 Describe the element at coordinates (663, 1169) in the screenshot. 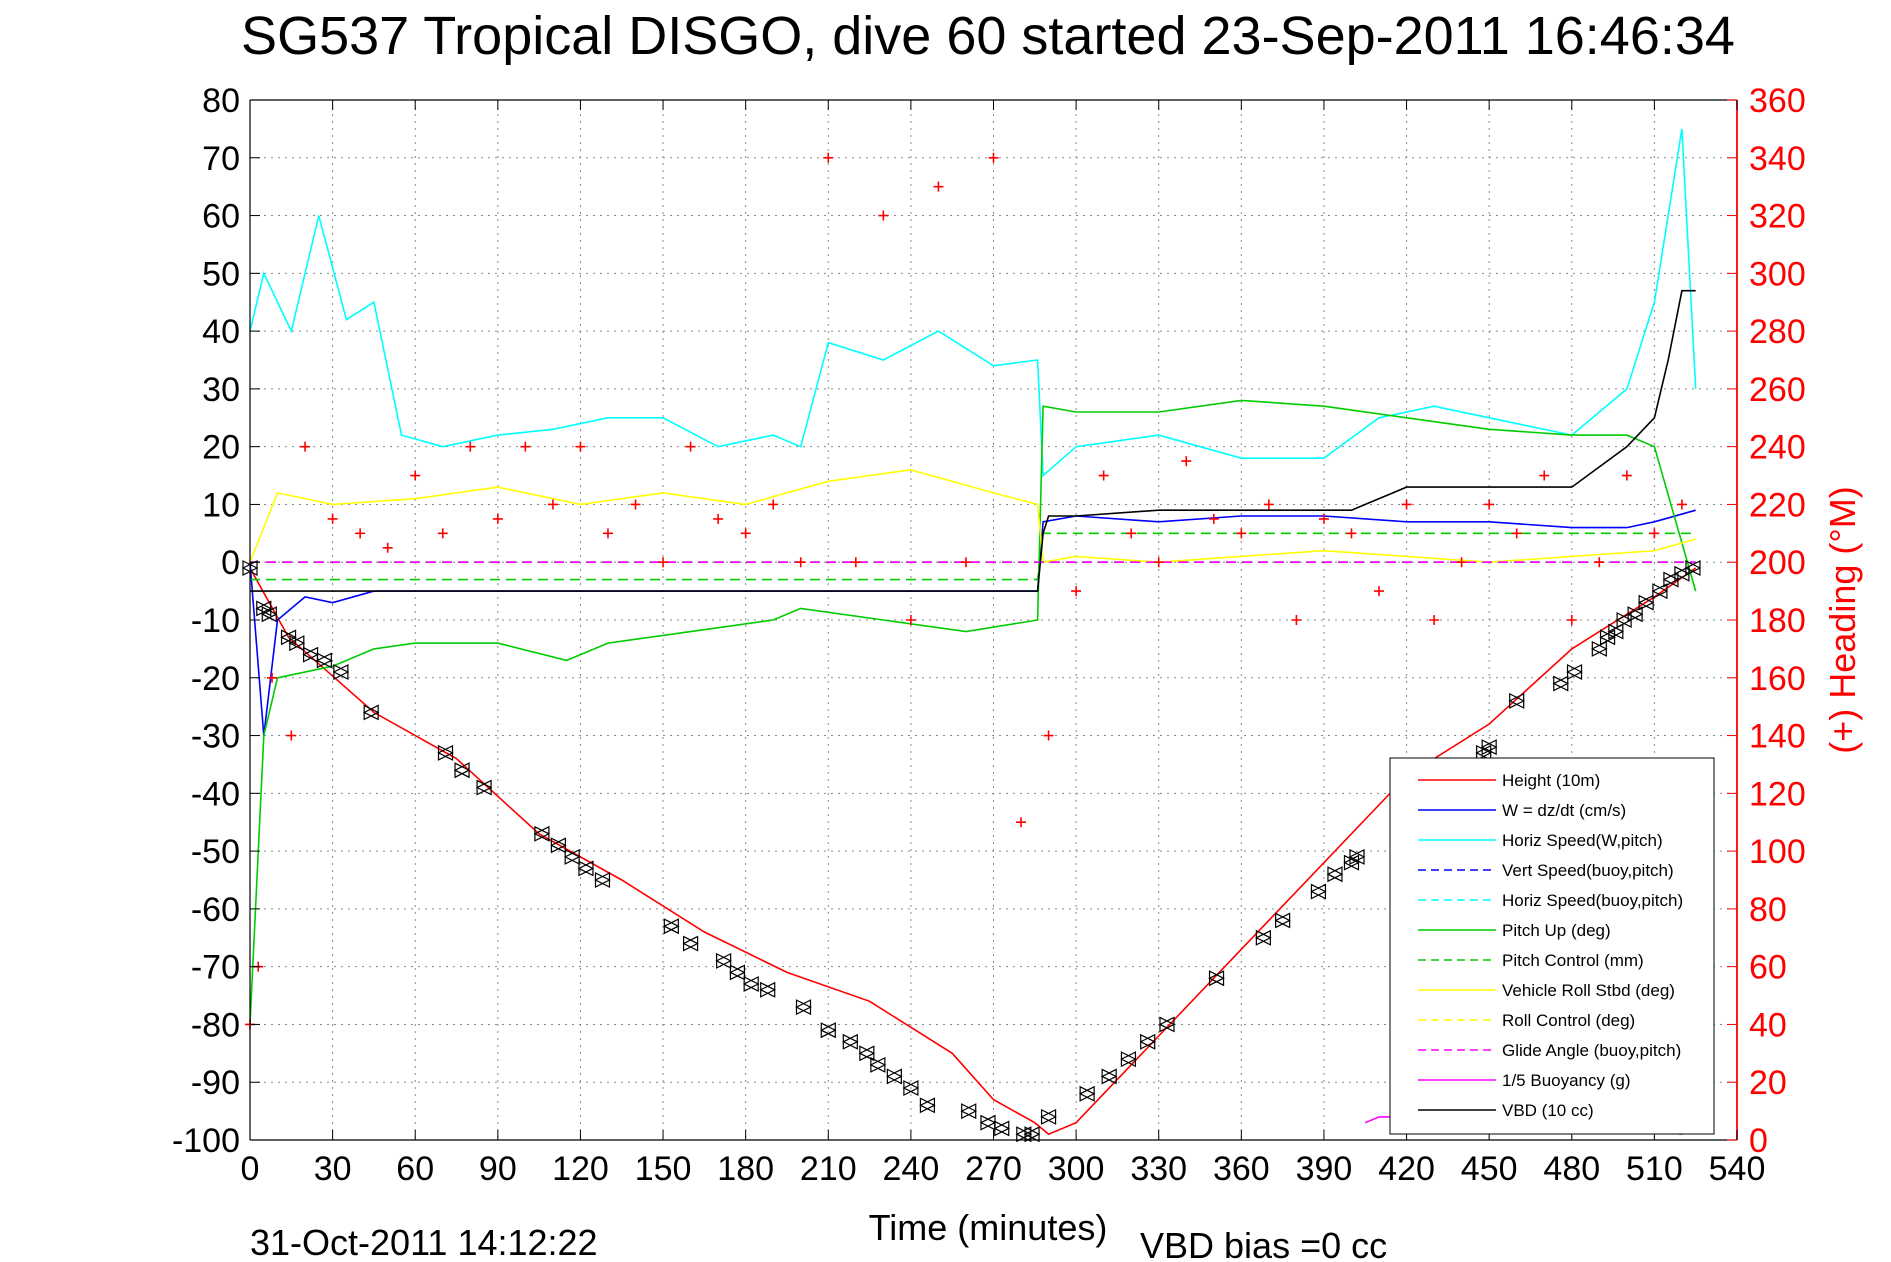

I see `x-tick-label: 150` at that location.